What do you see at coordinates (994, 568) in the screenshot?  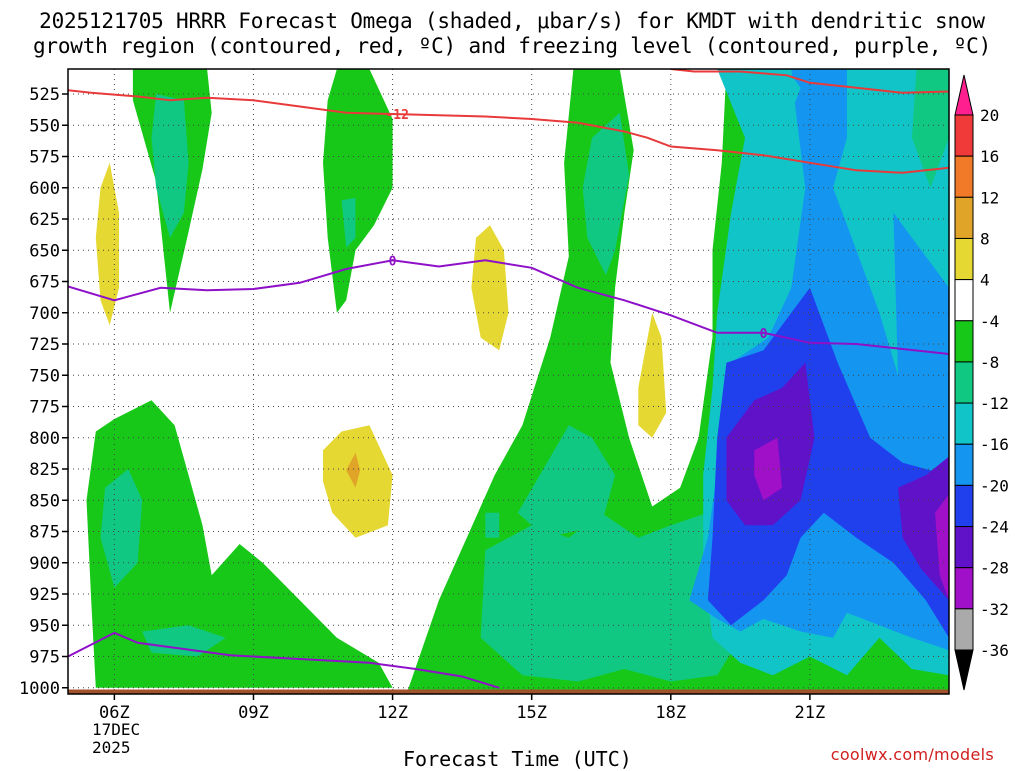 I see `colorbar-tick-label: -28` at bounding box center [994, 568].